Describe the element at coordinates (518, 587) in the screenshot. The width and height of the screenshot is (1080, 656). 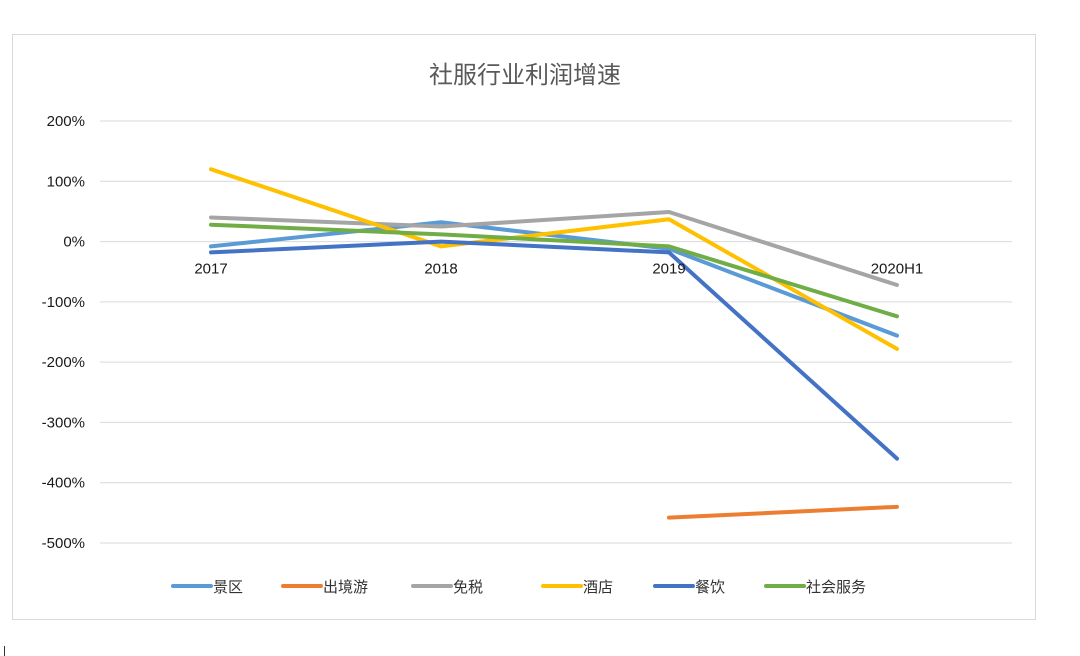
I see `legend: 景区 出境游 免税 酒店 餐饮 社会服务` at that location.